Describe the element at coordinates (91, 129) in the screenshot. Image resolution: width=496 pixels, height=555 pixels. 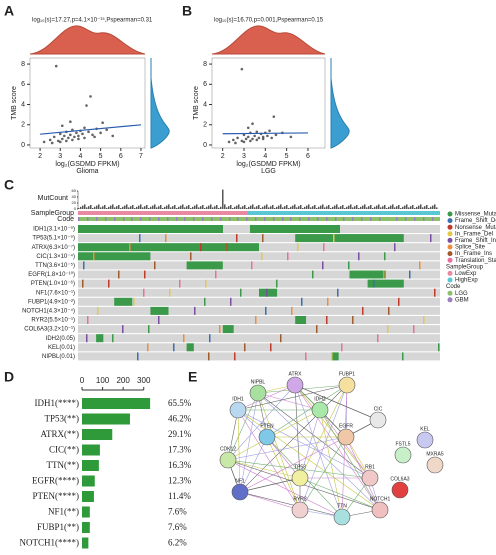
I see `trend-line` at that location.